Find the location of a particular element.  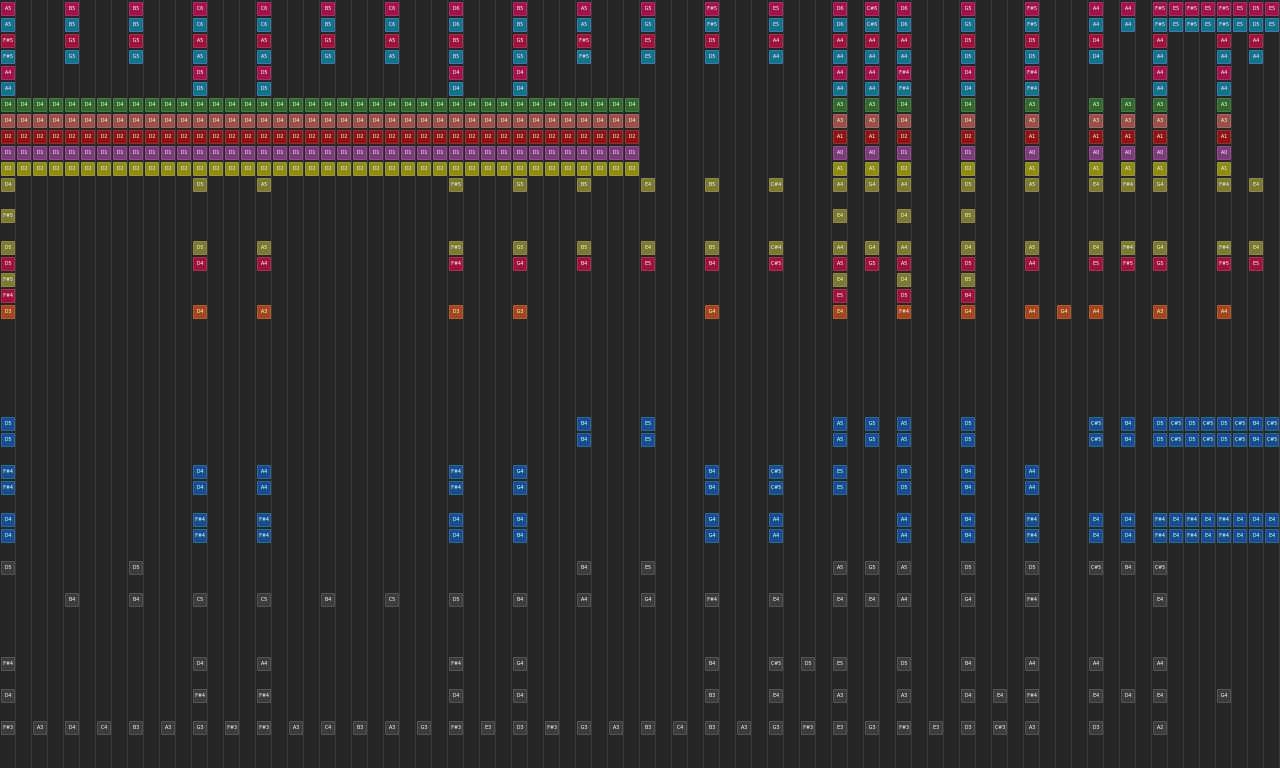

note-block: A1 is located at coordinates (872, 169).